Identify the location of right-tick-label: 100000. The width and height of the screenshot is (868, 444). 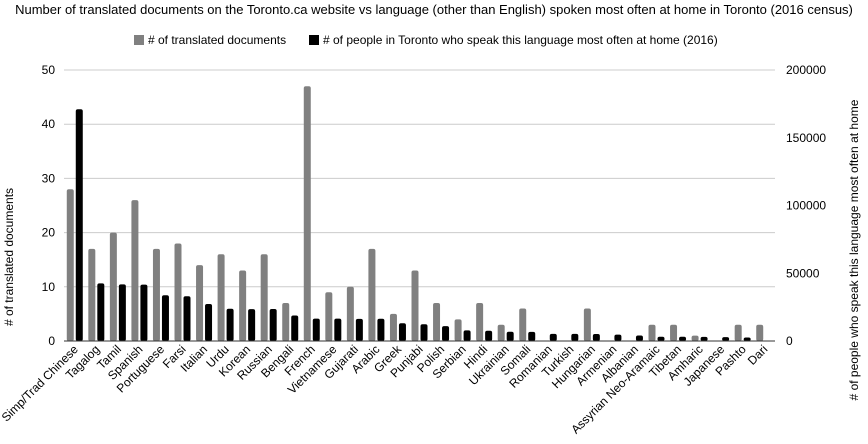
(806, 206).